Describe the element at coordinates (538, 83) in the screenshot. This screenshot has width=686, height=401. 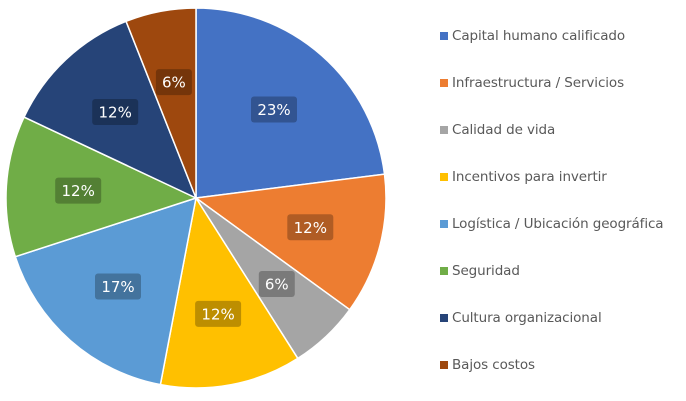
I see `legend-label: Infraestructura / Servicios` at that location.